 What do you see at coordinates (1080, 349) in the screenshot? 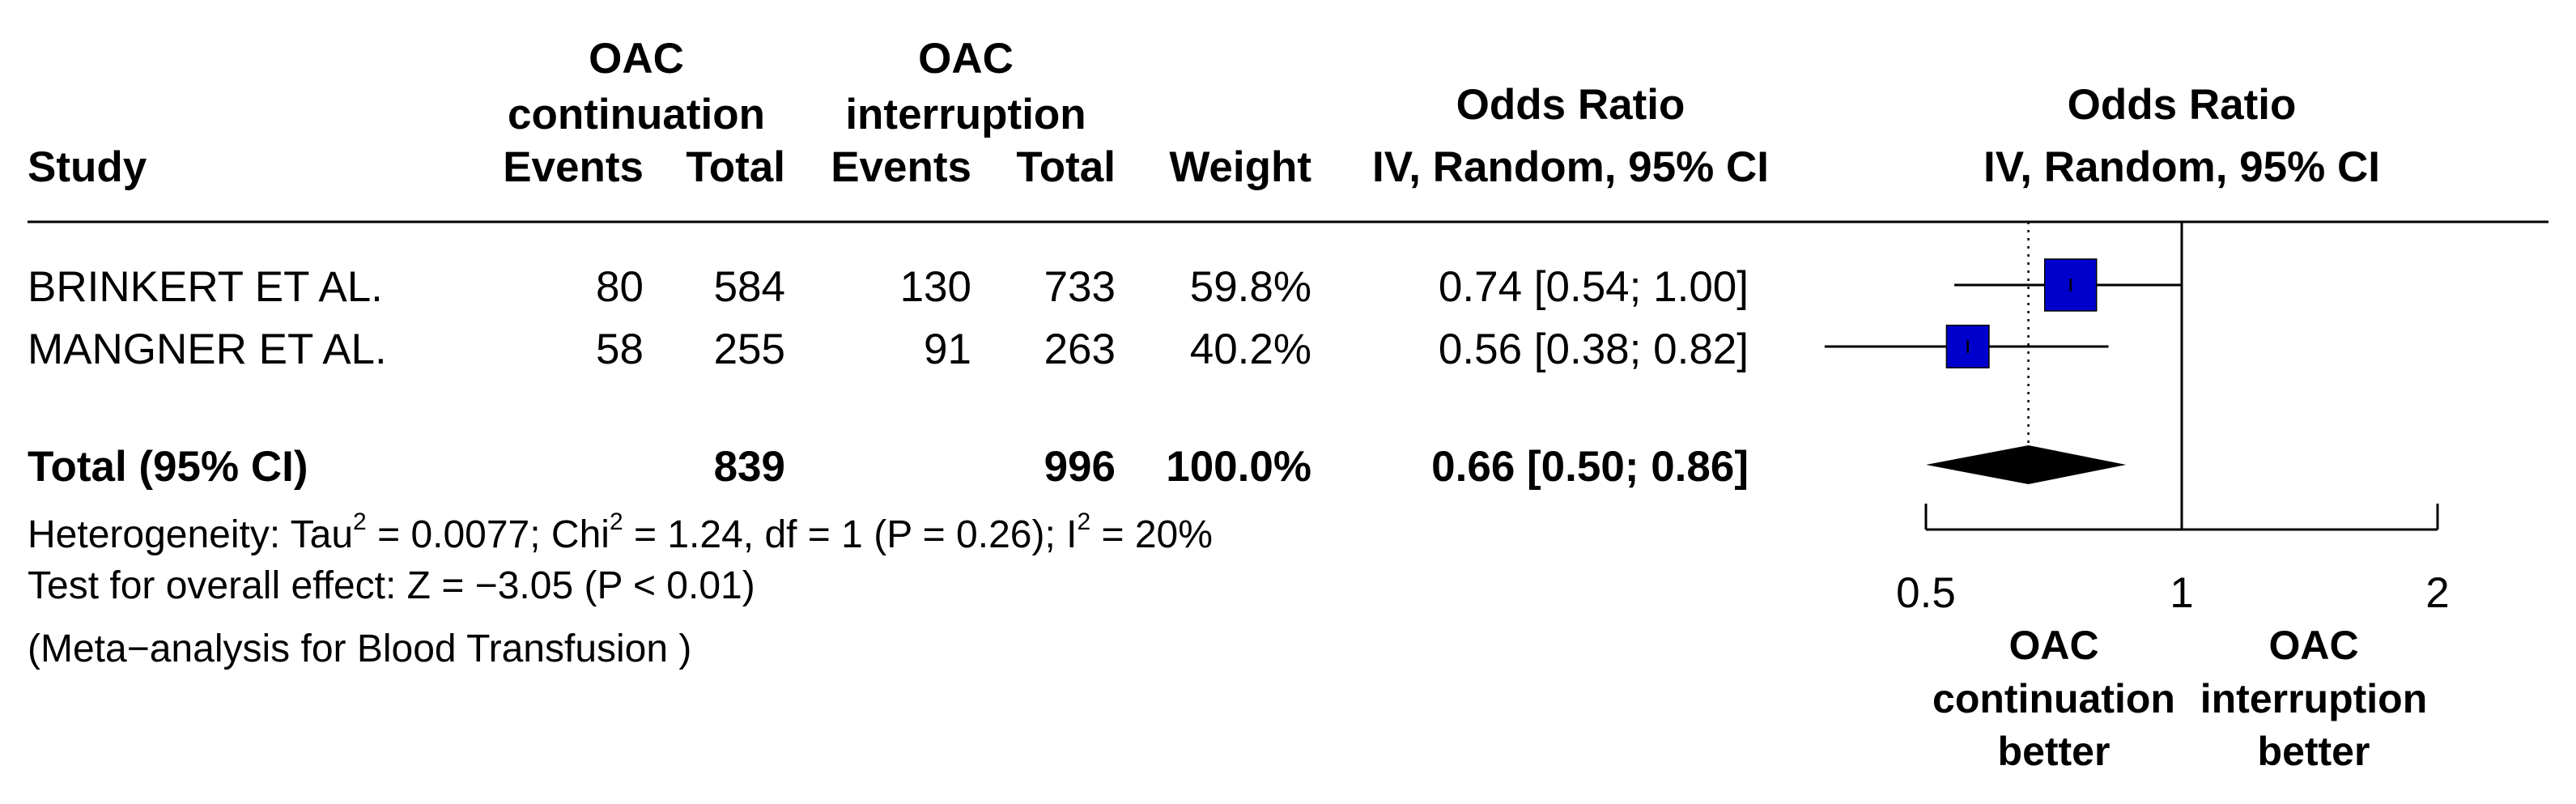
I see `row2-total-2: 263` at bounding box center [1080, 349].